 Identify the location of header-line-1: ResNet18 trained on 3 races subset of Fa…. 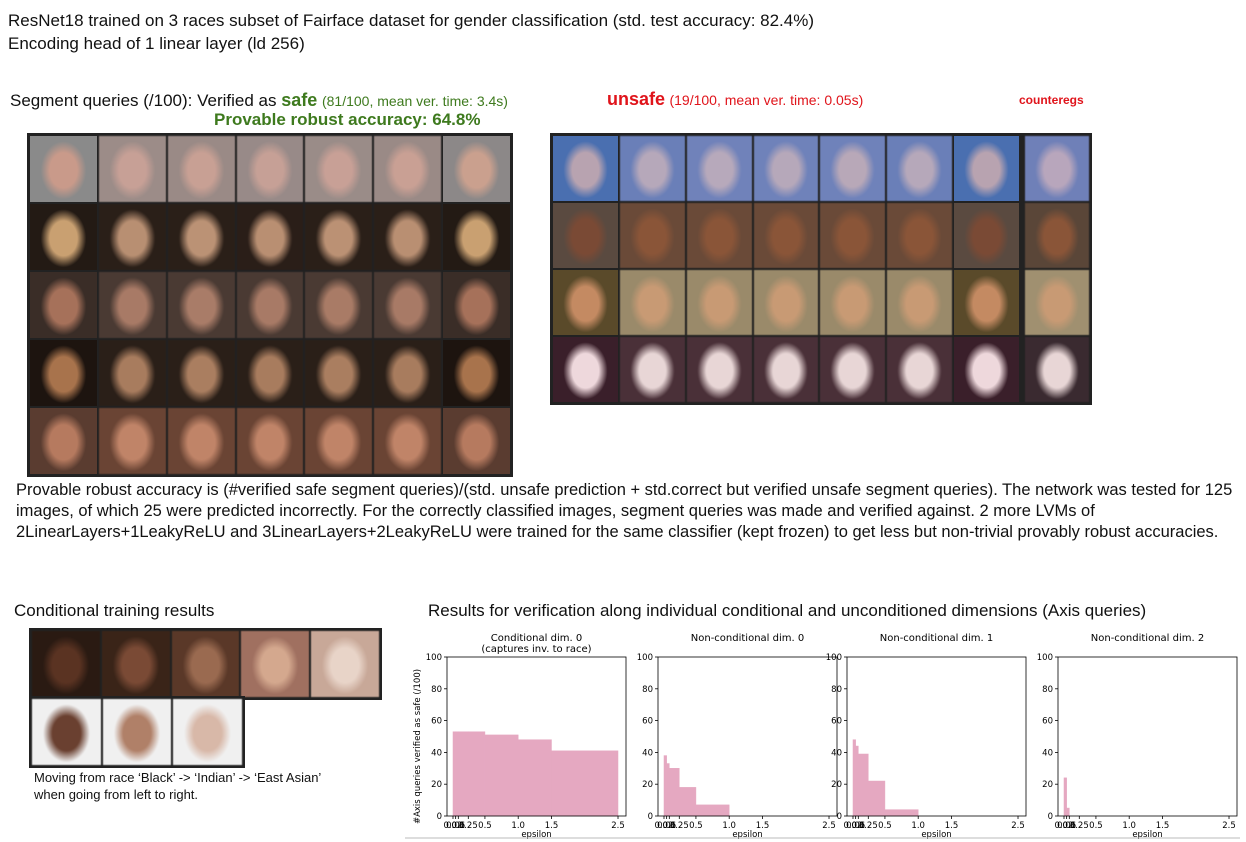
(411, 20).